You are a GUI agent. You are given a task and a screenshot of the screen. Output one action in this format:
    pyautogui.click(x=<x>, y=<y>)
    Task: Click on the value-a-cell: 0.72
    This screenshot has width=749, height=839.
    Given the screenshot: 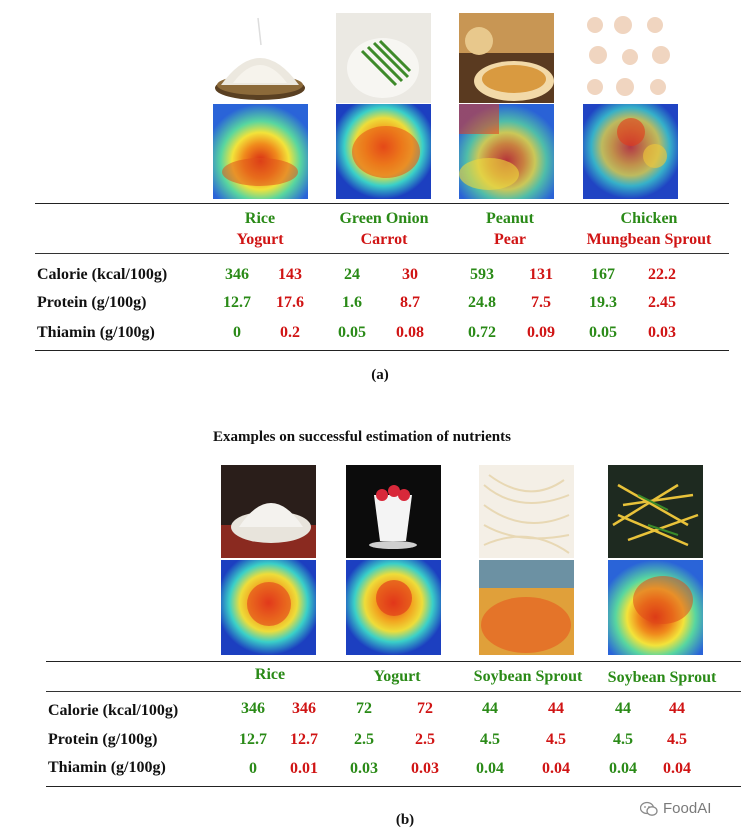 What is the action you would take?
    pyautogui.click(x=482, y=332)
    